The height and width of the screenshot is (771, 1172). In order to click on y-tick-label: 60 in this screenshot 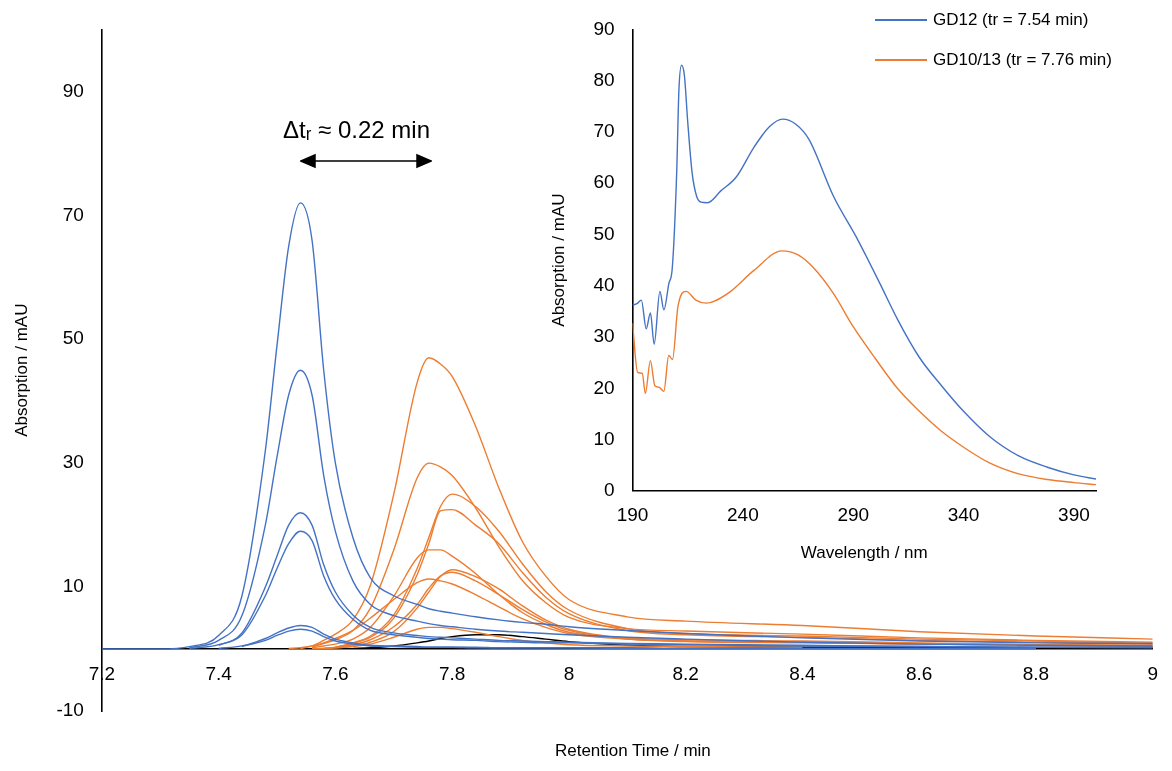, I will do `click(604, 182)`.